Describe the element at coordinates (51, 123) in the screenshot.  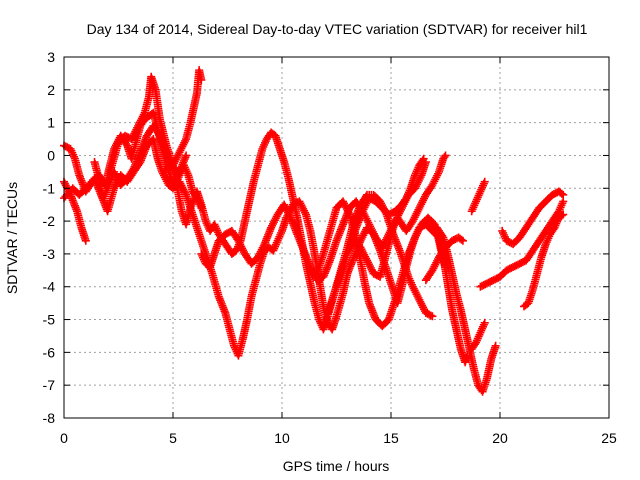
I see `y-tick-label: 1` at that location.